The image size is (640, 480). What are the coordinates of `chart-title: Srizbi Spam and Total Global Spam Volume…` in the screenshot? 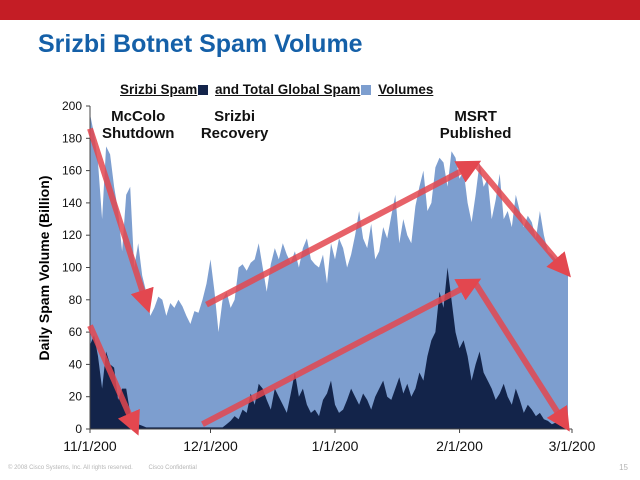 It's located at (276, 89).